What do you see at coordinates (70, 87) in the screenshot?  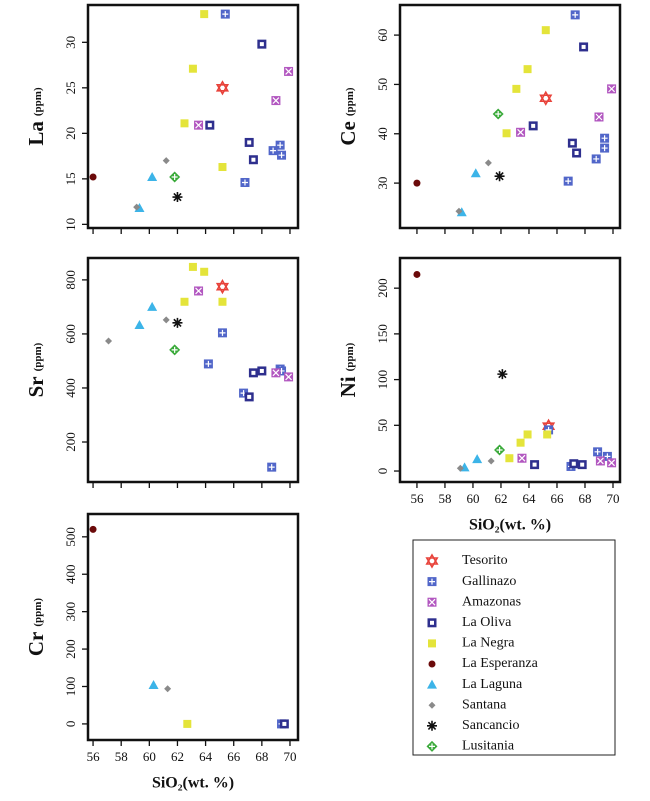 I see `y-tick-label: 25` at bounding box center [70, 87].